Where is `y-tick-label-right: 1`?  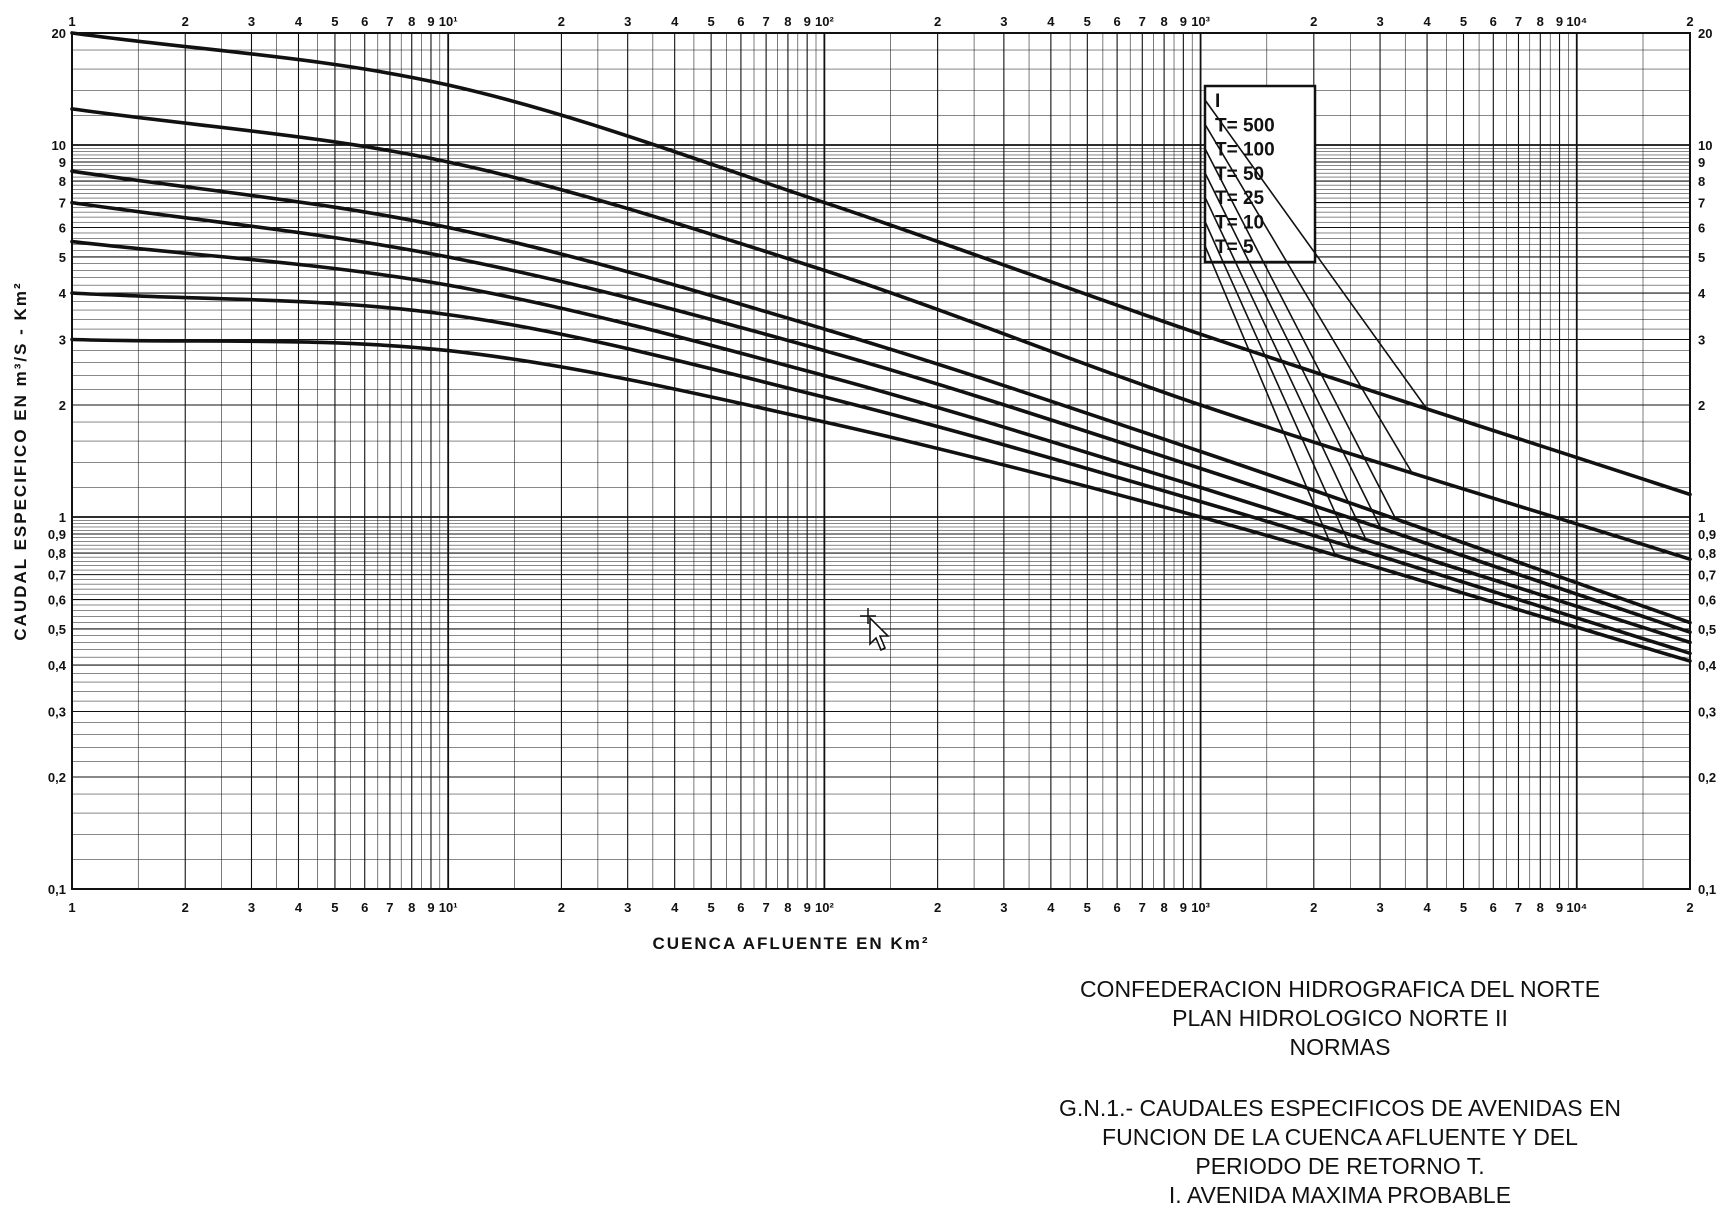
y-tick-label-right: 1 is located at coordinates (1701, 517).